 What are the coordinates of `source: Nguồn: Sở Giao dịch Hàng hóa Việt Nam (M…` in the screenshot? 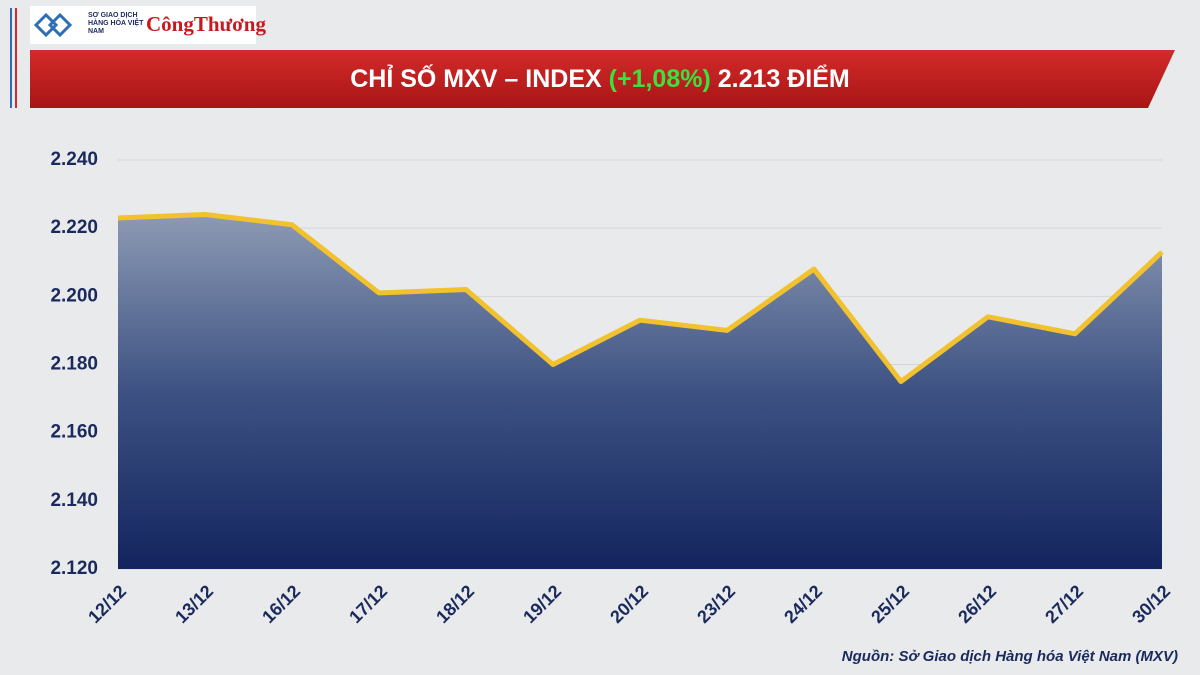 It's located at (1010, 656).